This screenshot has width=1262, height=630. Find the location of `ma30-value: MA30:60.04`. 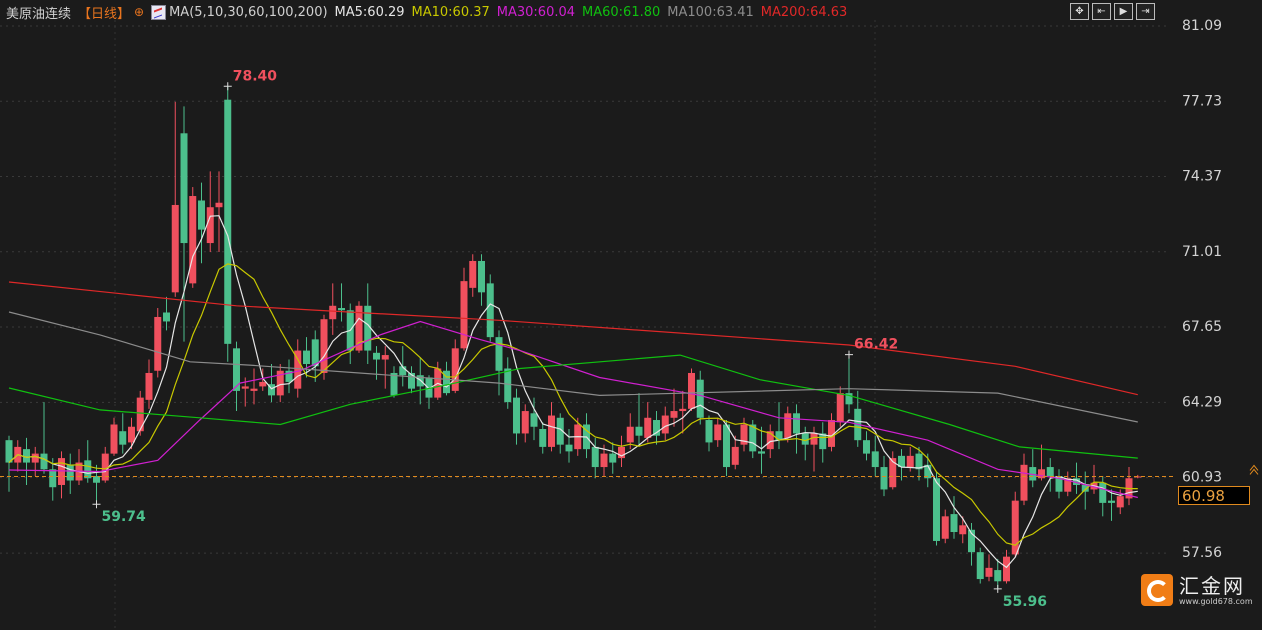

ma30-value: MA30:60.04 is located at coordinates (536, 12).